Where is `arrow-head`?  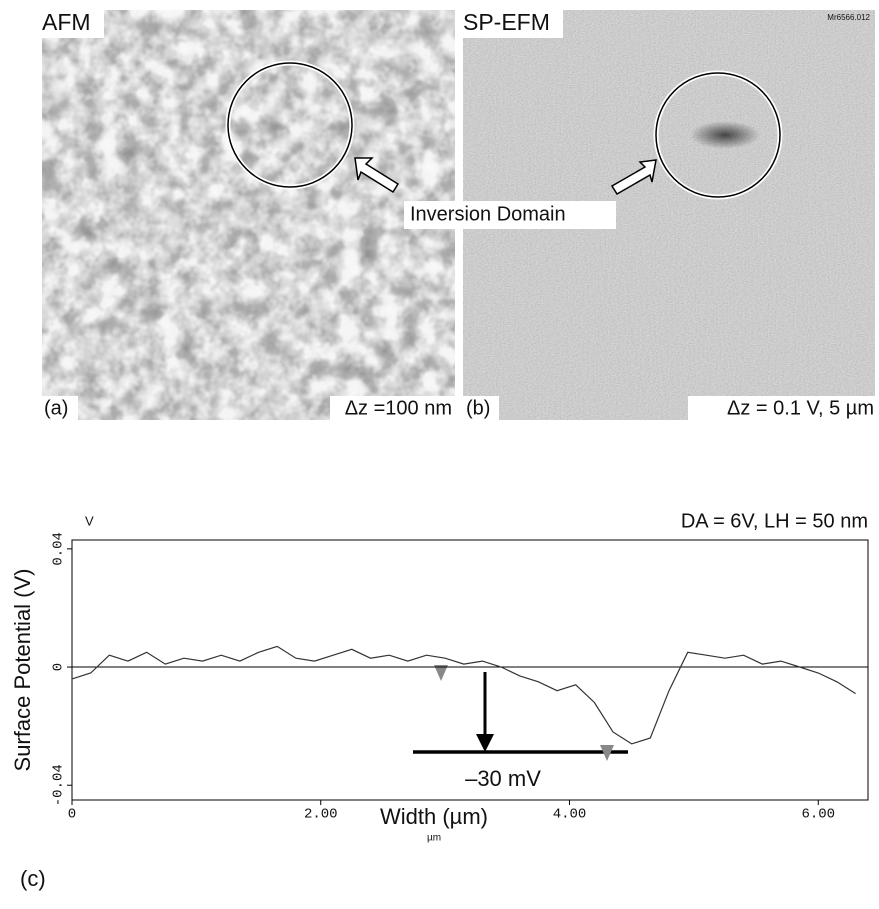
arrow-head is located at coordinates (485, 743).